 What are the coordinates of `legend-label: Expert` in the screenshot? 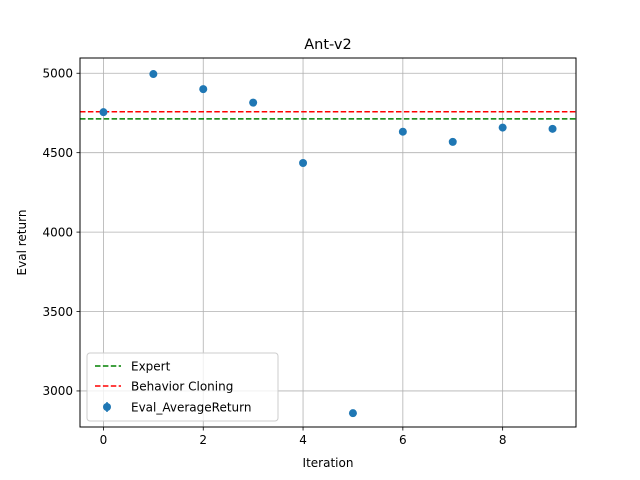 It's located at (151, 366).